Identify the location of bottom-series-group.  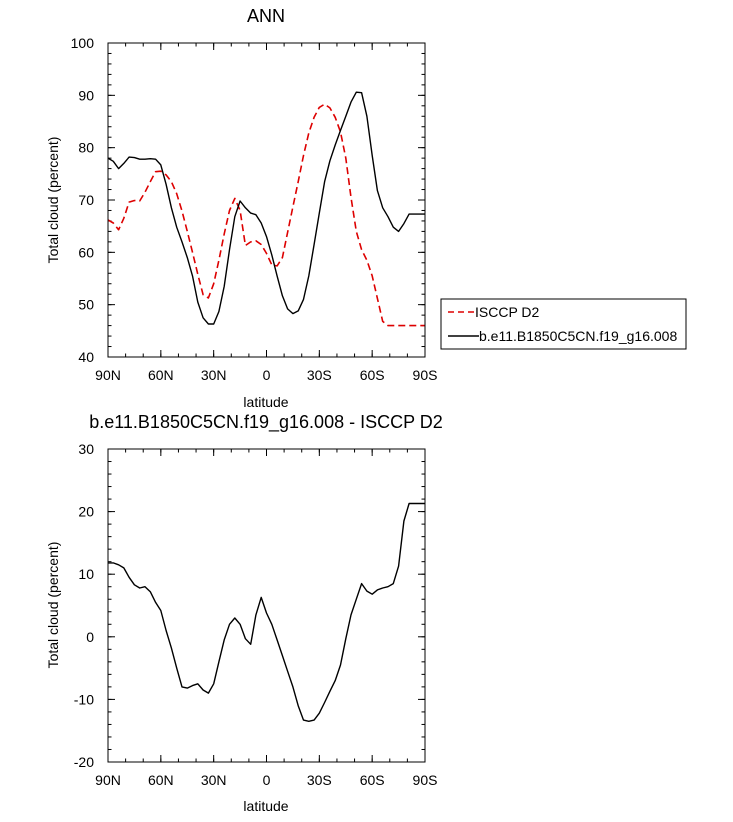
(266, 612).